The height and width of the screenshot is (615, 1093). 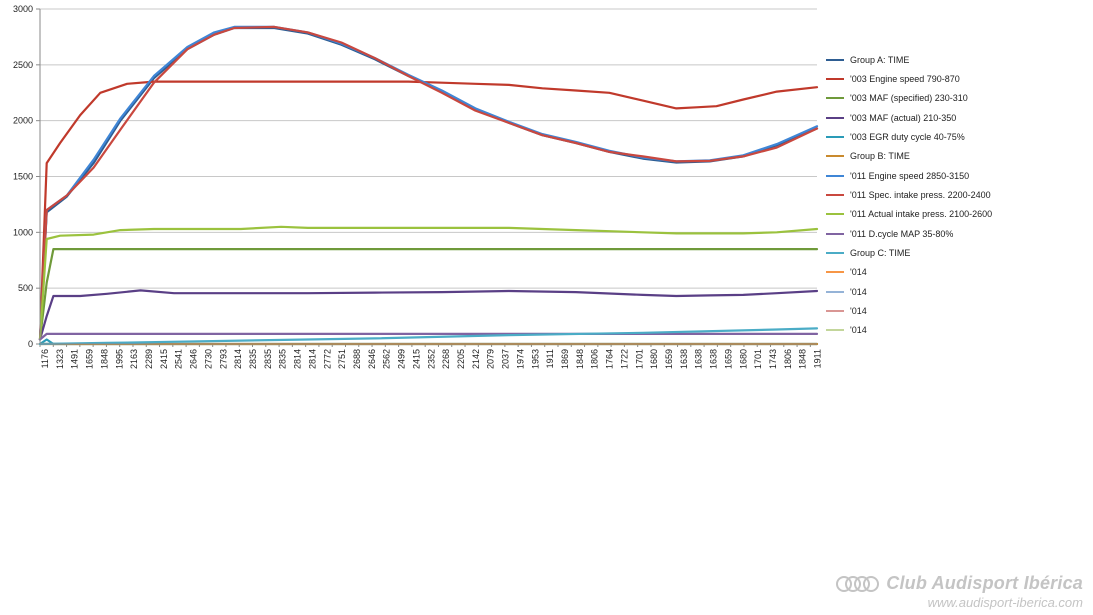 I want to click on y-tick-label: 2000, so click(x=23, y=121).